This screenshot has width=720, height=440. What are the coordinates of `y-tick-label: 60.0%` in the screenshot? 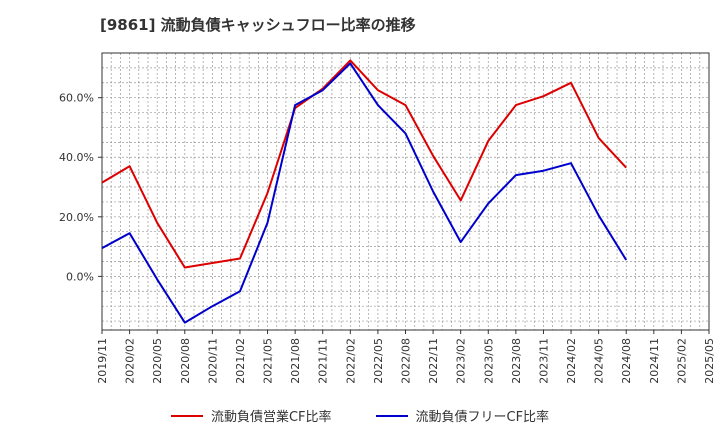 It's located at (76, 98).